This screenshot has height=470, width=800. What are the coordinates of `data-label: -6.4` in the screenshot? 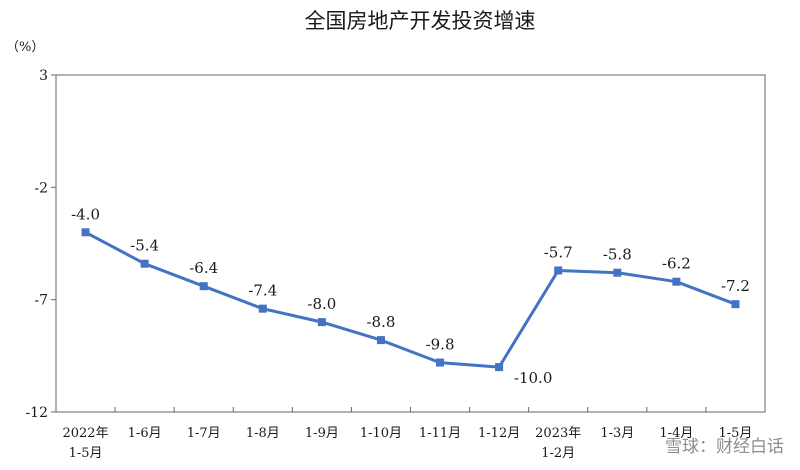 It's located at (203, 268).